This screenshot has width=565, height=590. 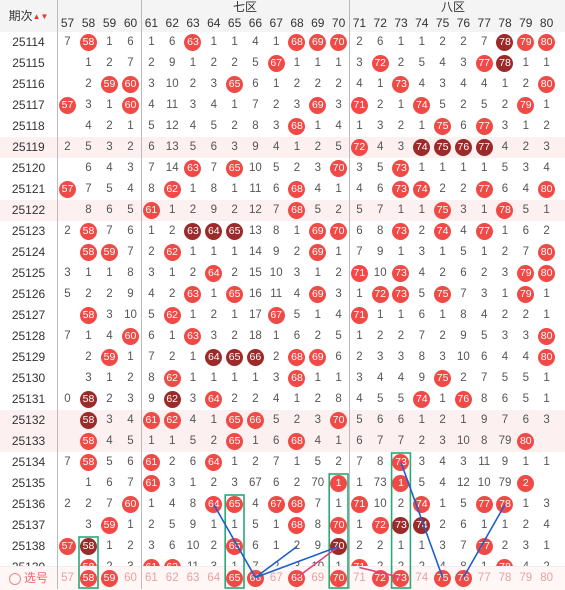 I want to click on period-cell: 25129, so click(x=28, y=357).